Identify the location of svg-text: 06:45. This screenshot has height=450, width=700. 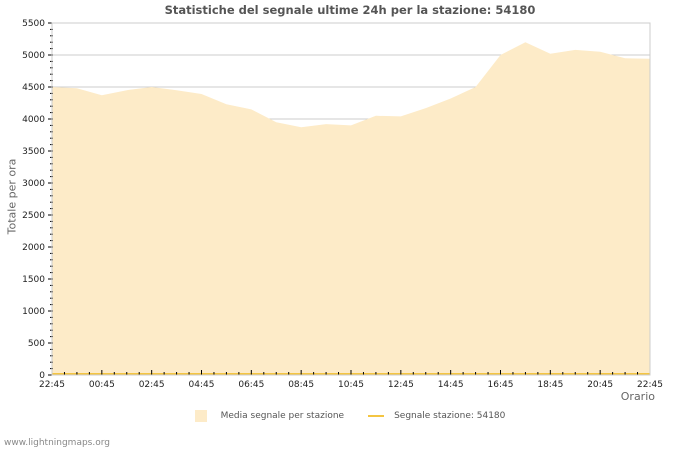
(251, 385).